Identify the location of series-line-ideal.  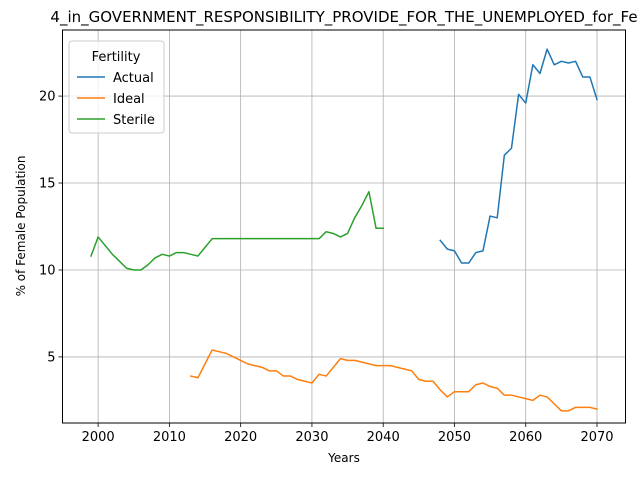
(393, 380).